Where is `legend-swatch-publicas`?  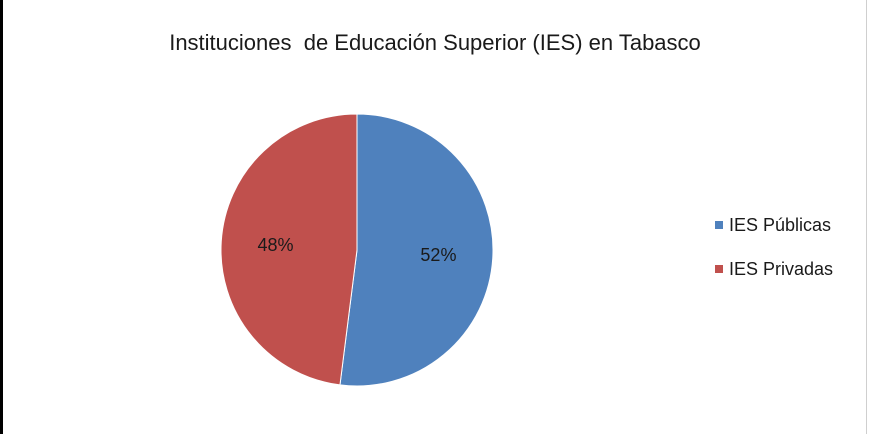 legend-swatch-publicas is located at coordinates (719, 225).